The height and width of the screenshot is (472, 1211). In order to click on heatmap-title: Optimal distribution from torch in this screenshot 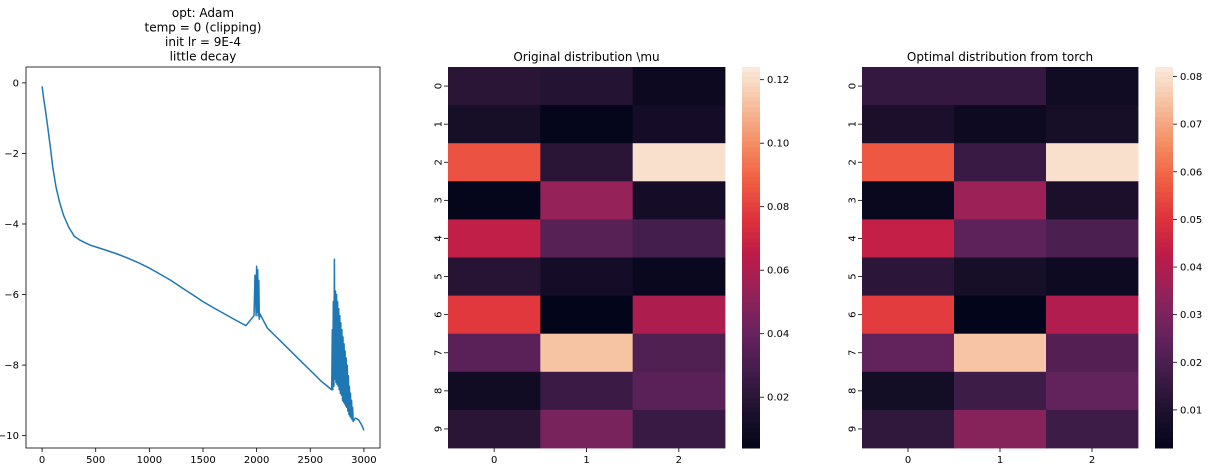, I will do `click(1000, 57)`.